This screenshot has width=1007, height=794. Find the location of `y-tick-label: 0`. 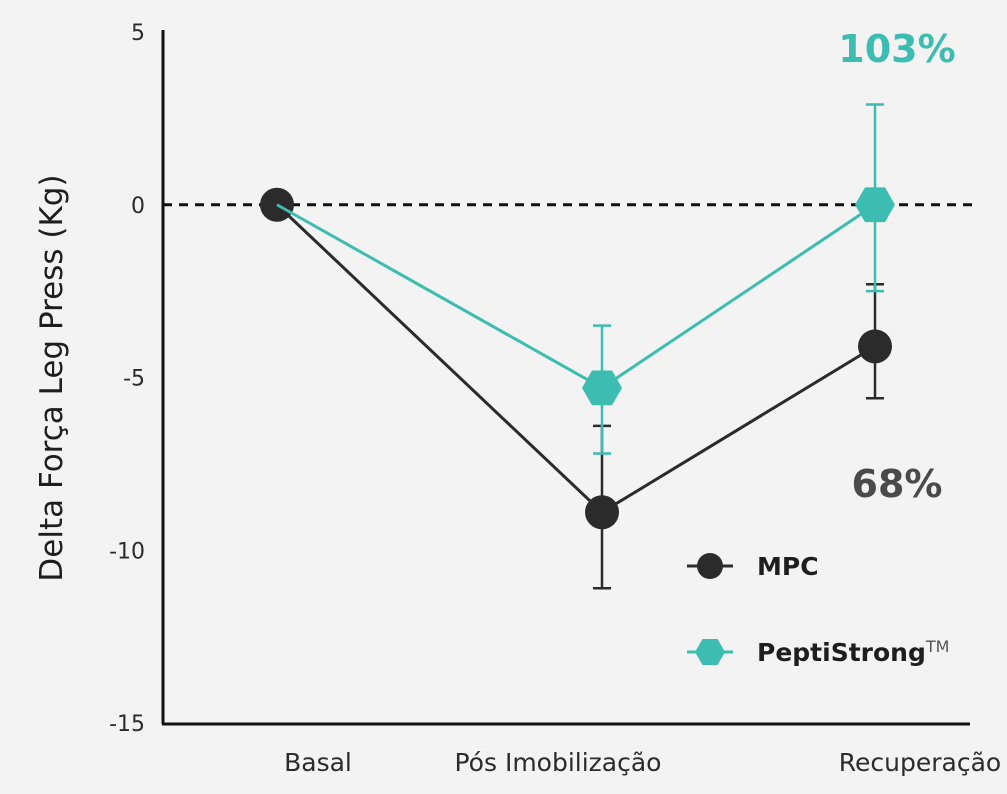

y-tick-label: 0 is located at coordinates (138, 206).